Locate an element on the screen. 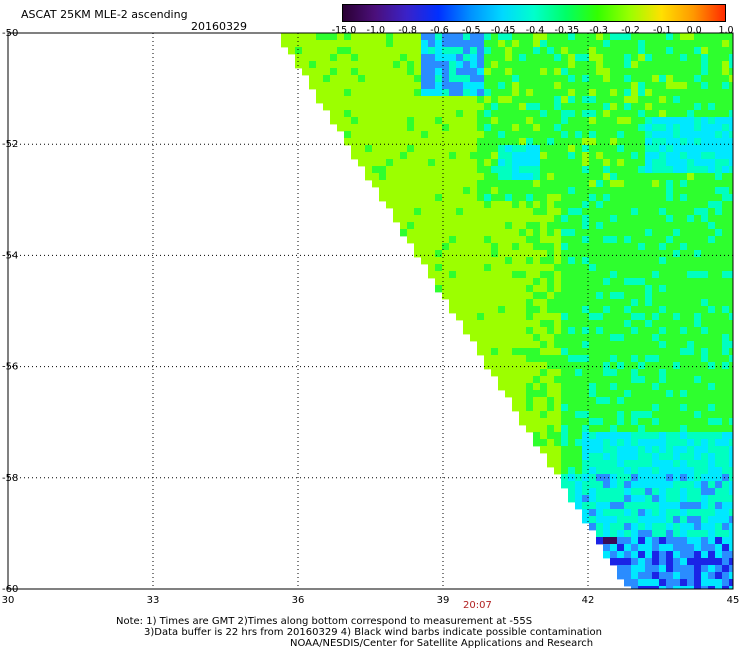 The height and width of the screenshot is (650, 740). latitude-label: -56 is located at coordinates (10, 367).